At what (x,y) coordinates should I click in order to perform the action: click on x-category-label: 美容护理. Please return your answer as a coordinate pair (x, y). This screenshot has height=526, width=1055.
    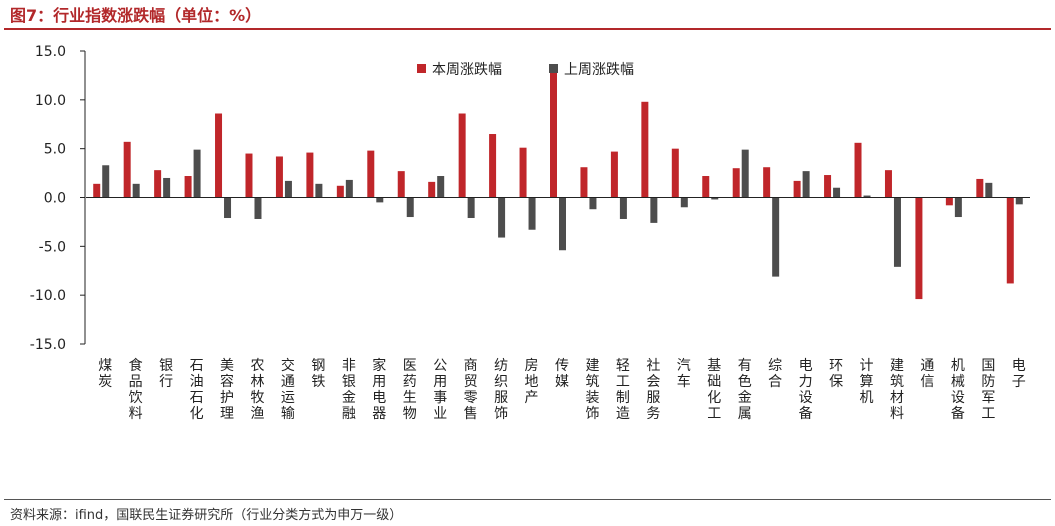
    Looking at the image, I should click on (227, 390).